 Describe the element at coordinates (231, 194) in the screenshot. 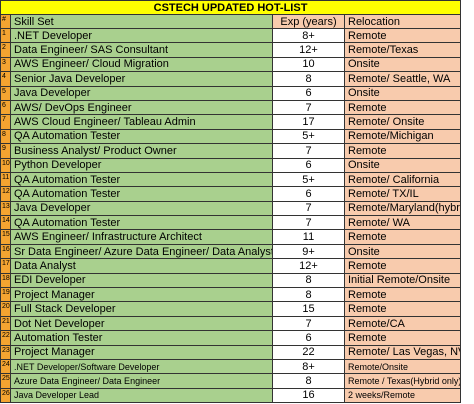

I see `data-row: 12 QA Automation Tester 6 Remote/ TX/IL` at that location.